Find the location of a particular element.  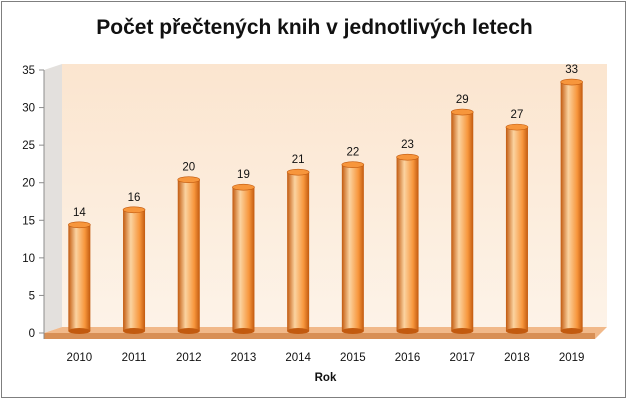

y-tick-label: 20 is located at coordinates (28, 184).